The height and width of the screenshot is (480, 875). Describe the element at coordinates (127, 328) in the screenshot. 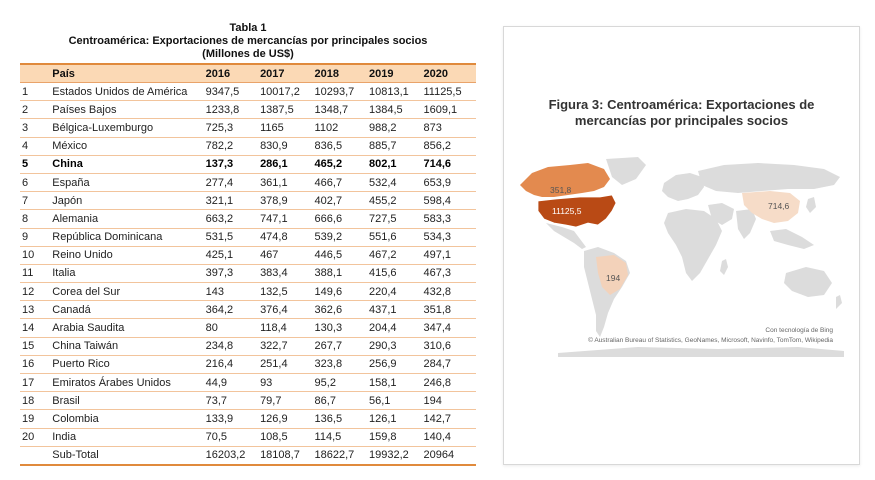

I see `country-cell: Arabia Saudita` at that location.